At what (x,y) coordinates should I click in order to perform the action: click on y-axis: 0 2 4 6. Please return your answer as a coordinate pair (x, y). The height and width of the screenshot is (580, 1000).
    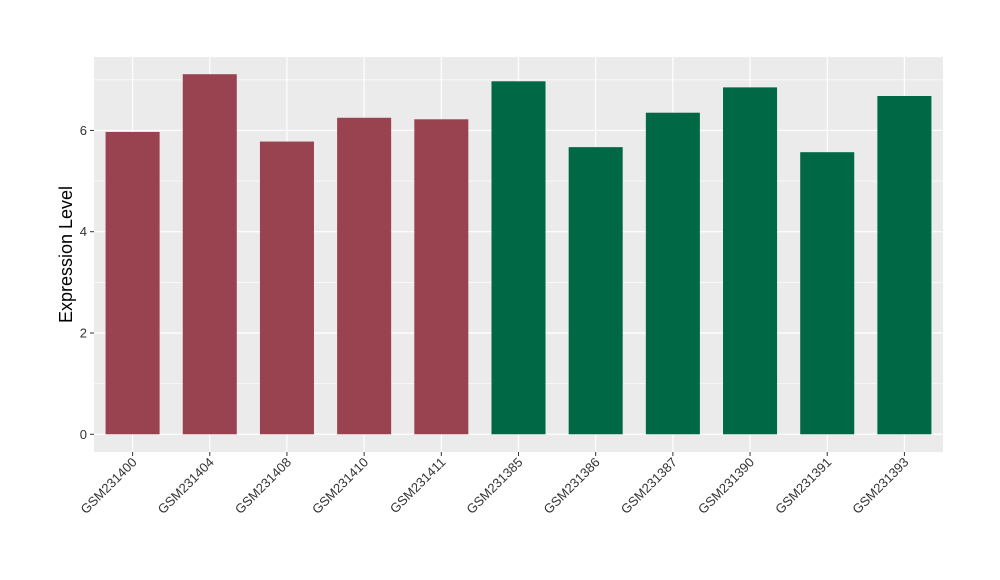
    Looking at the image, I should click on (87, 282).